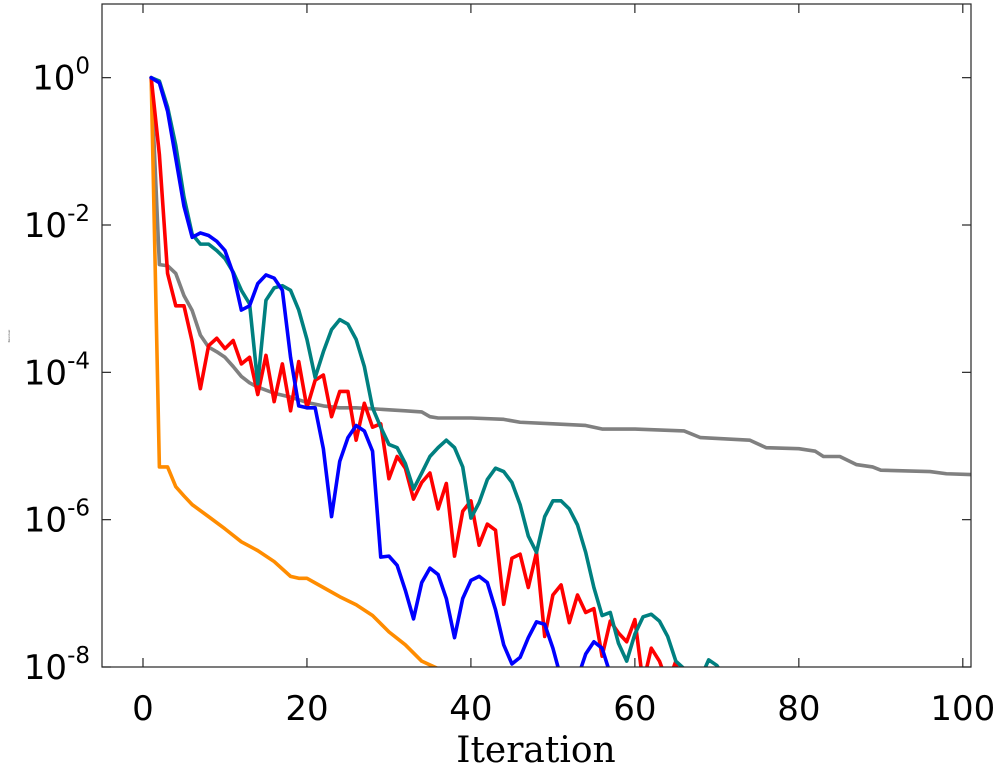  I want to click on x-tick-label: 60, so click(634, 709).